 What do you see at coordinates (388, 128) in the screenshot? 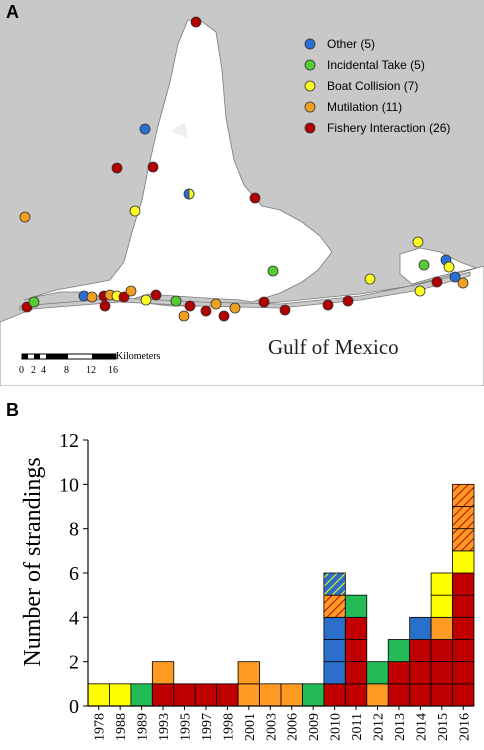
I see `legend-label-fishery-interaction: Fishery Interaction (26)` at bounding box center [388, 128].